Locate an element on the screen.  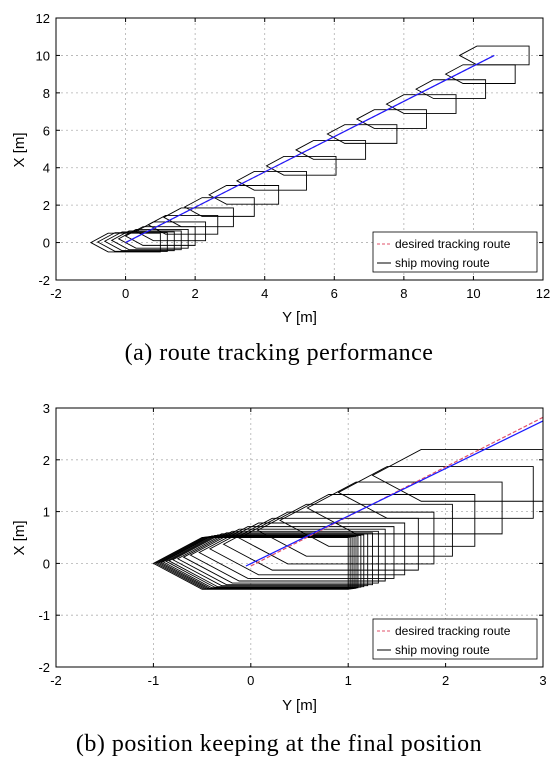
caption-a: (a) route tracking performance is located at coordinates (279, 353).